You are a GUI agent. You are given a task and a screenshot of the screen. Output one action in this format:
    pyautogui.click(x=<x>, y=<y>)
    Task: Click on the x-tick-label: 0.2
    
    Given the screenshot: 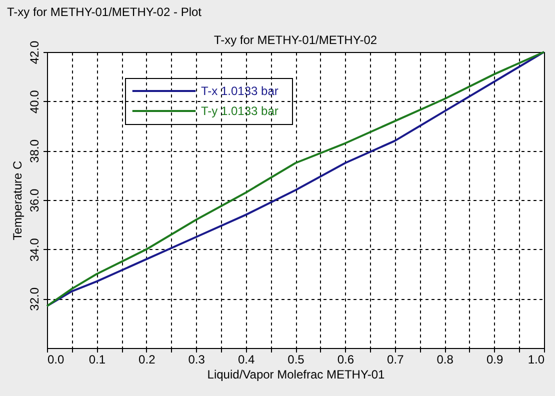 What is the action you would take?
    pyautogui.click(x=147, y=359)
    